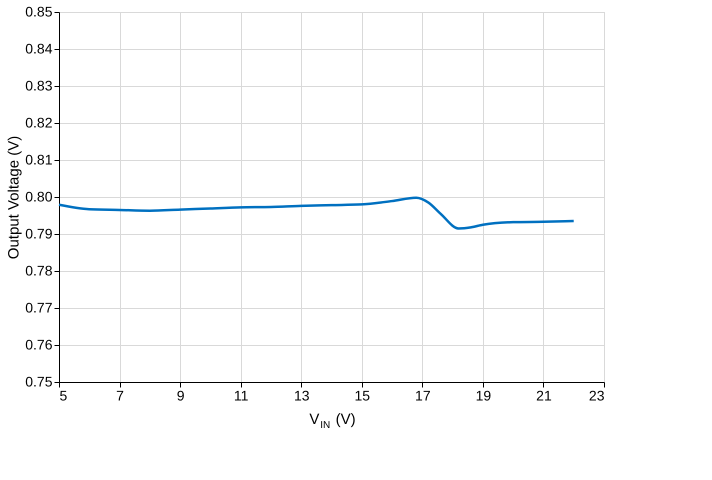 The height and width of the screenshot is (480, 712). What do you see at coordinates (241, 396) in the screenshot?
I see `x-tick-label: 11` at bounding box center [241, 396].